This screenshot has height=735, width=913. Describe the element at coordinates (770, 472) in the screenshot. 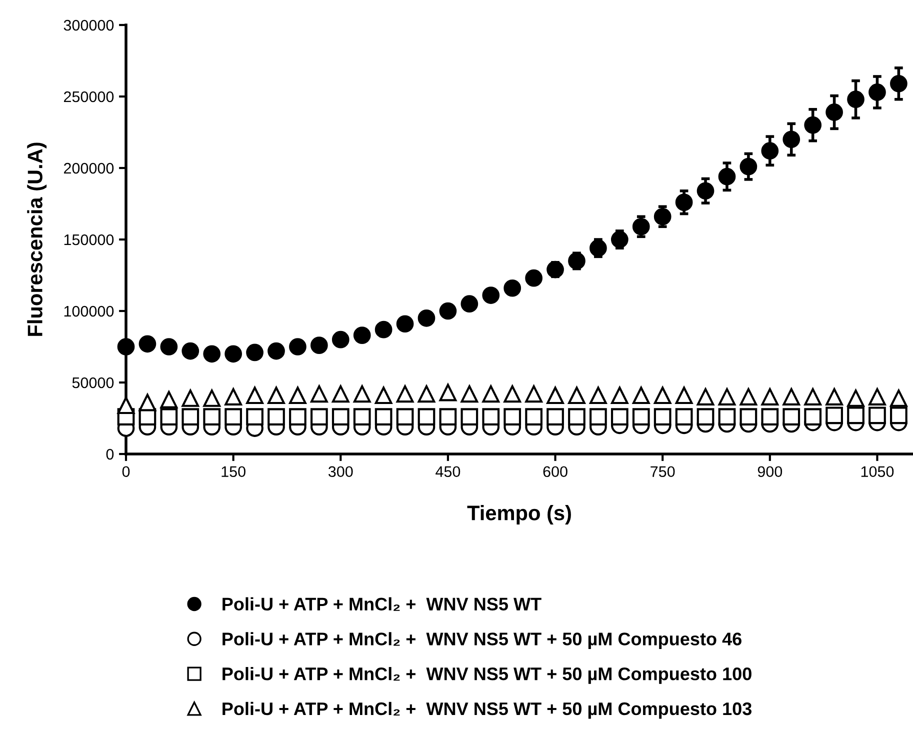

I see `x-tick-label: 900` at that location.